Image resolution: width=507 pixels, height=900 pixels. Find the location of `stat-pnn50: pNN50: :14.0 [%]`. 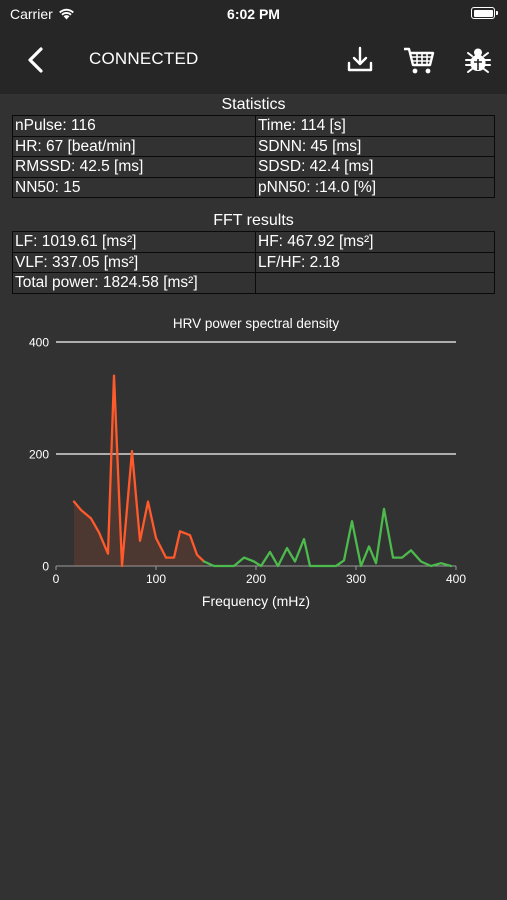

stat-pnn50: pNN50: :14.0 [%] is located at coordinates (375, 187).